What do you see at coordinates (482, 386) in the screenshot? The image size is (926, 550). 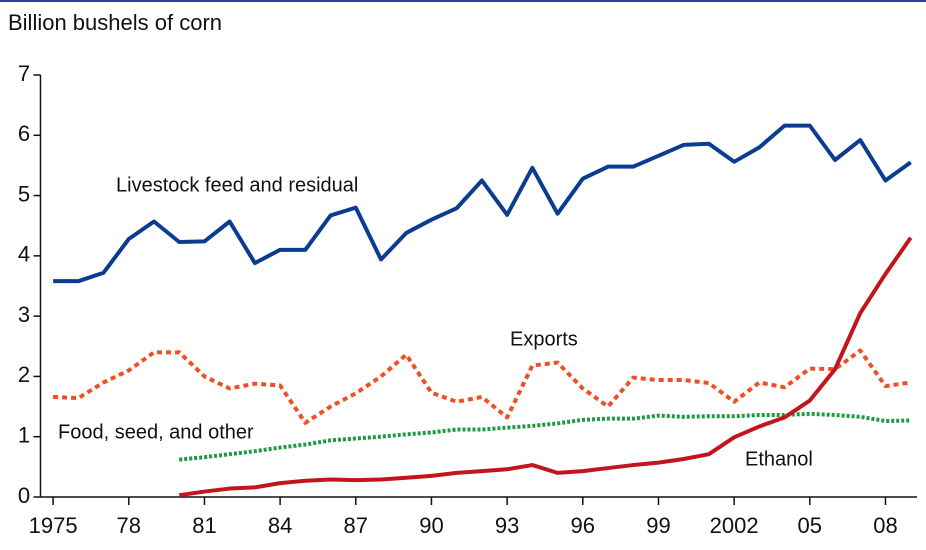 I see `series-line` at bounding box center [482, 386].